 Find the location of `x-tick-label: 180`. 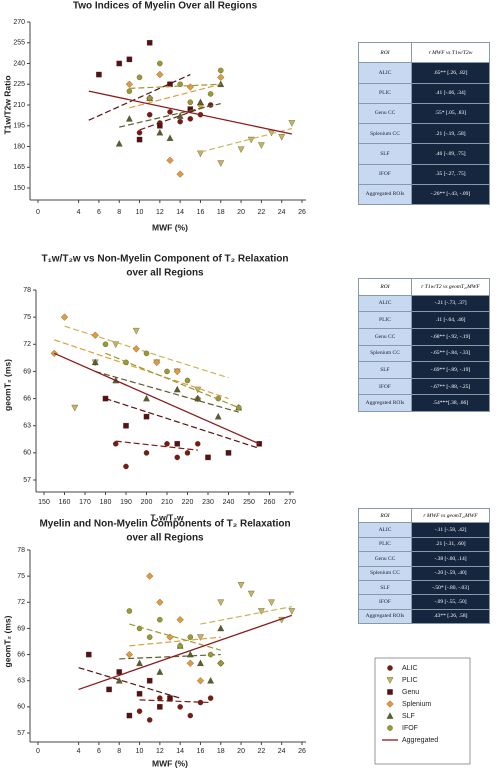

x-tick-label: 180 is located at coordinates (106, 502).